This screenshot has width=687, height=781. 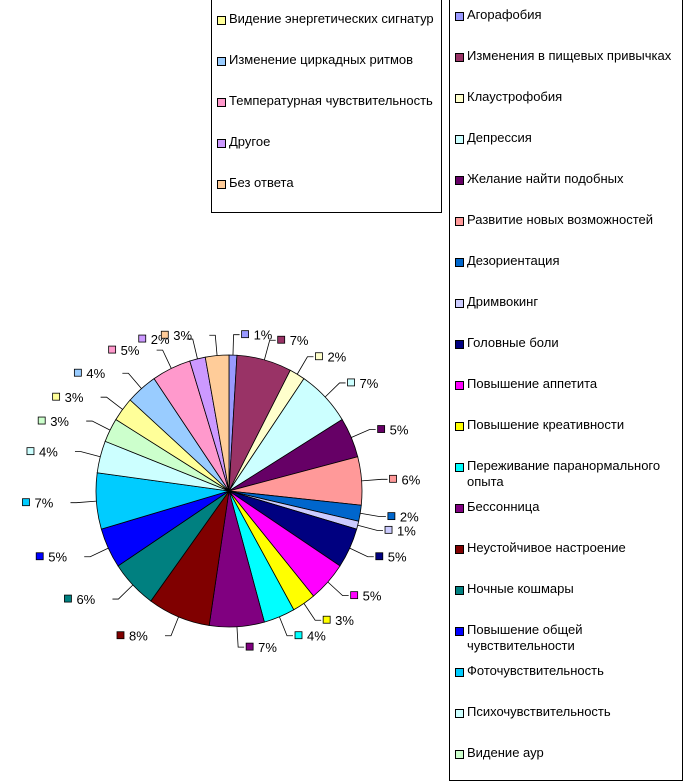 I want to click on pie-slices, so click(x=229, y=491).